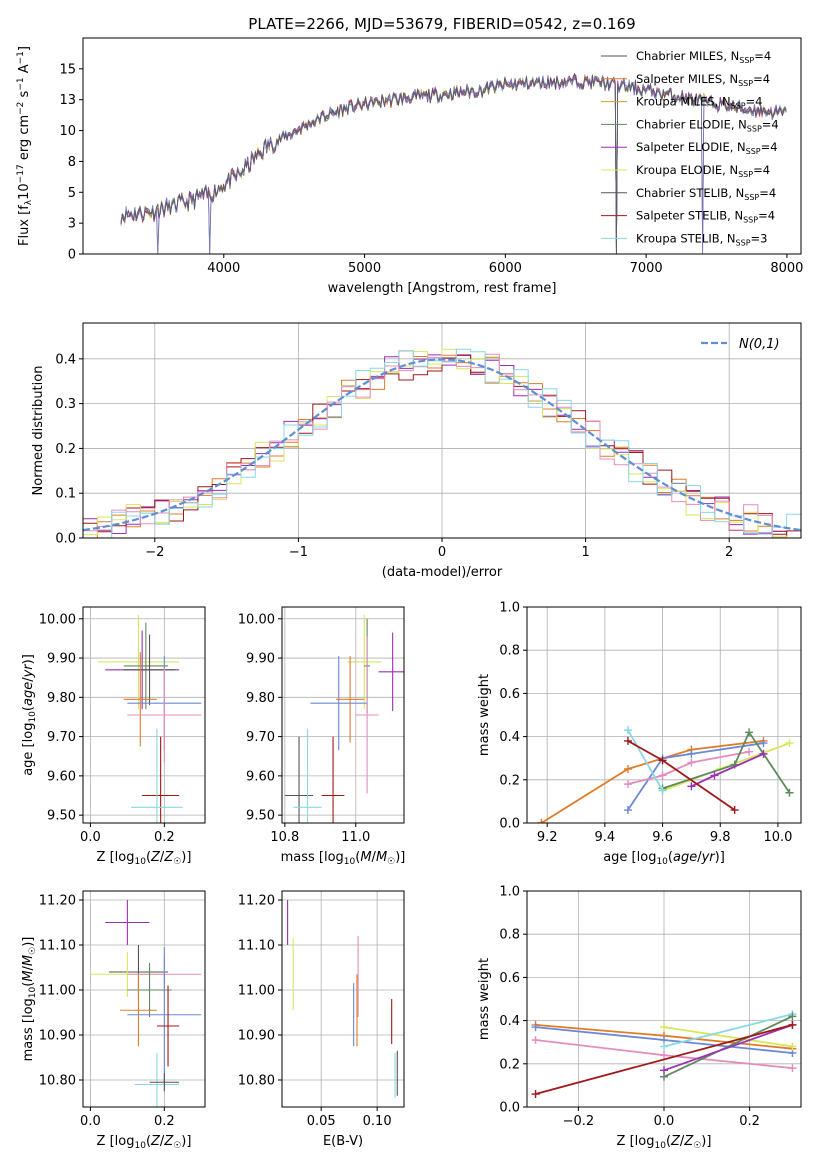  Describe the element at coordinates (691, 147) in the screenshot. I see `legend-label-text: Salpeter ELODIE, N` at that location.